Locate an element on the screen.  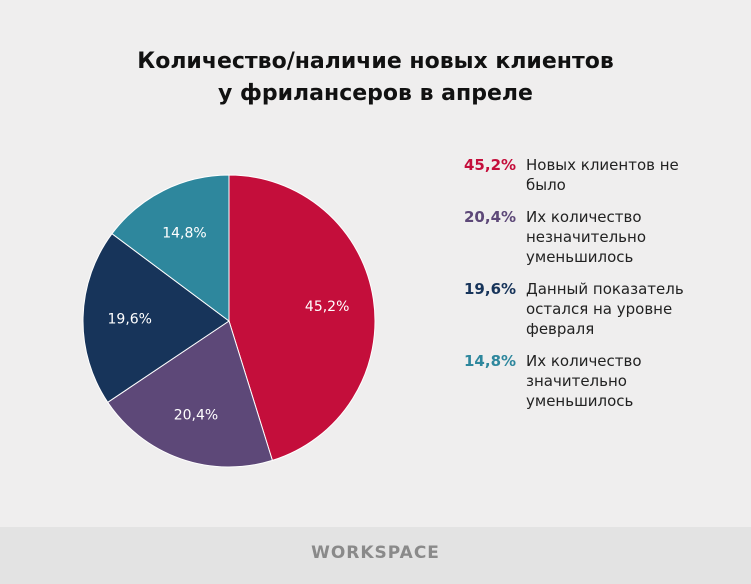
legend-percent: 45,2% is located at coordinates (490, 165).